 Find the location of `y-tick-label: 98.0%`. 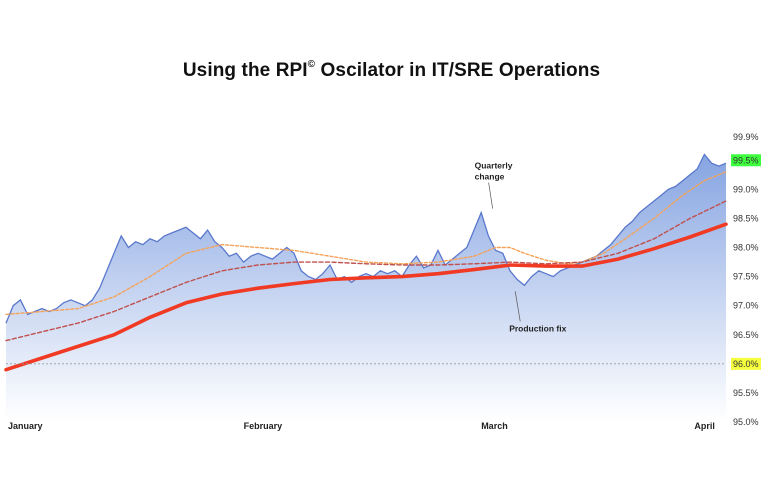

y-tick-label: 98.0% is located at coordinates (746, 248).